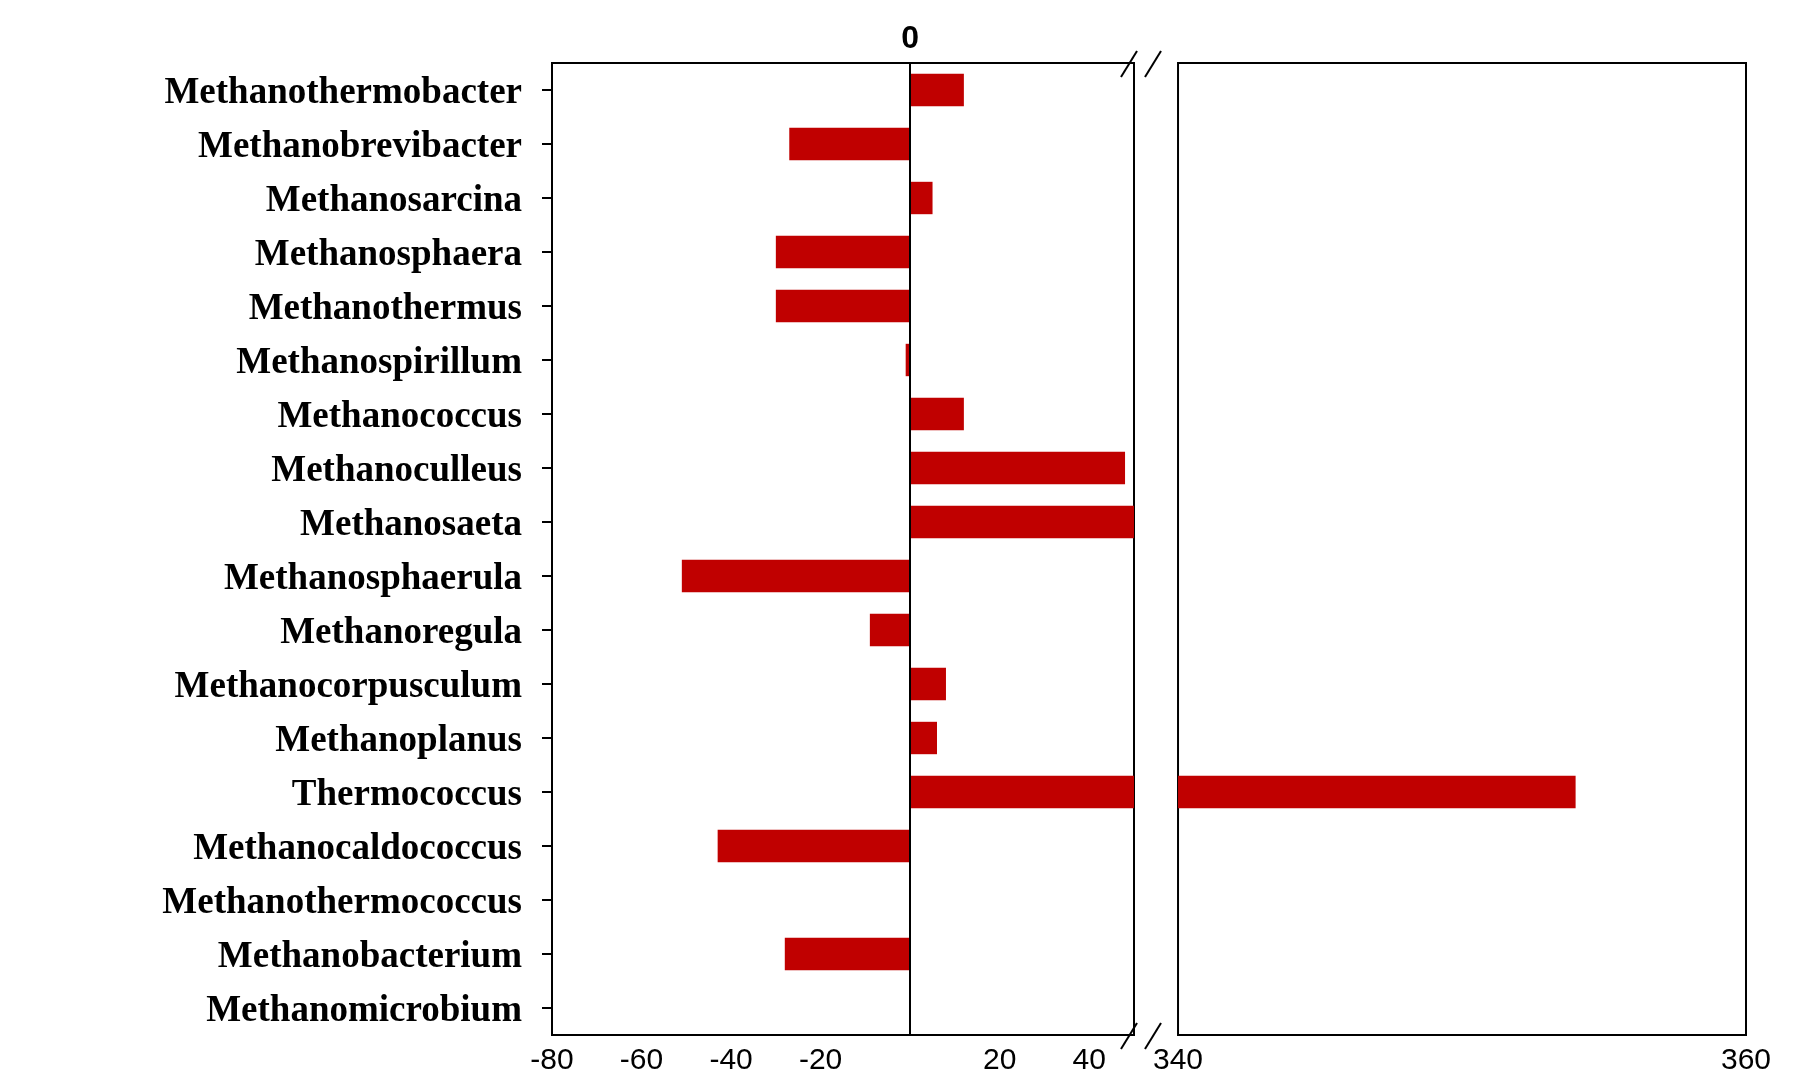 Image resolution: width=1800 pixels, height=1087 pixels. I want to click on x-tick-label: -40, so click(731, 1058).